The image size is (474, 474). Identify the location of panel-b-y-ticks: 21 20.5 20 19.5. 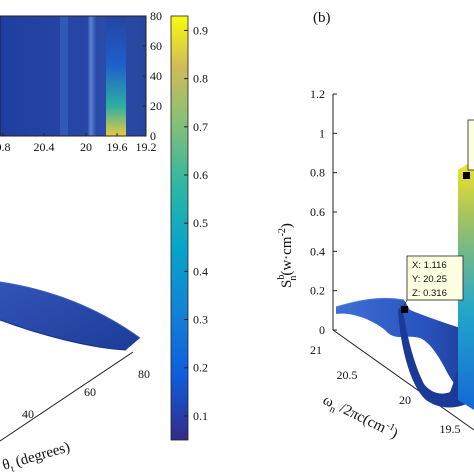
(385, 389).